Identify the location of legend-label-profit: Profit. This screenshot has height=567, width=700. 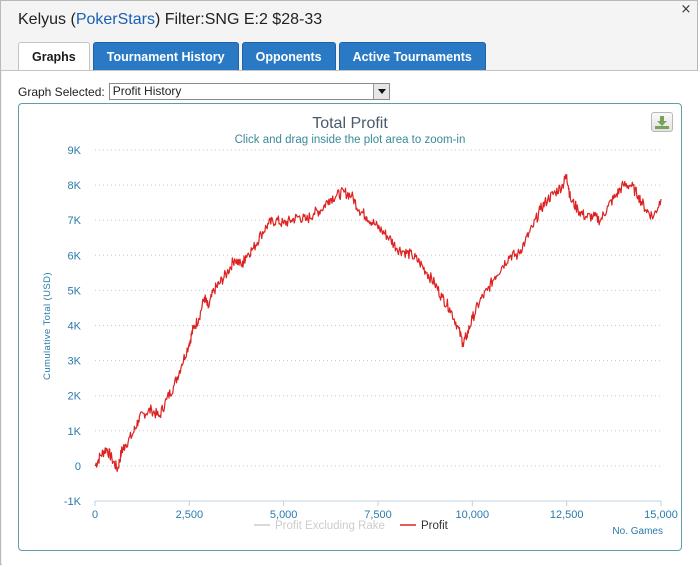
(435, 526).